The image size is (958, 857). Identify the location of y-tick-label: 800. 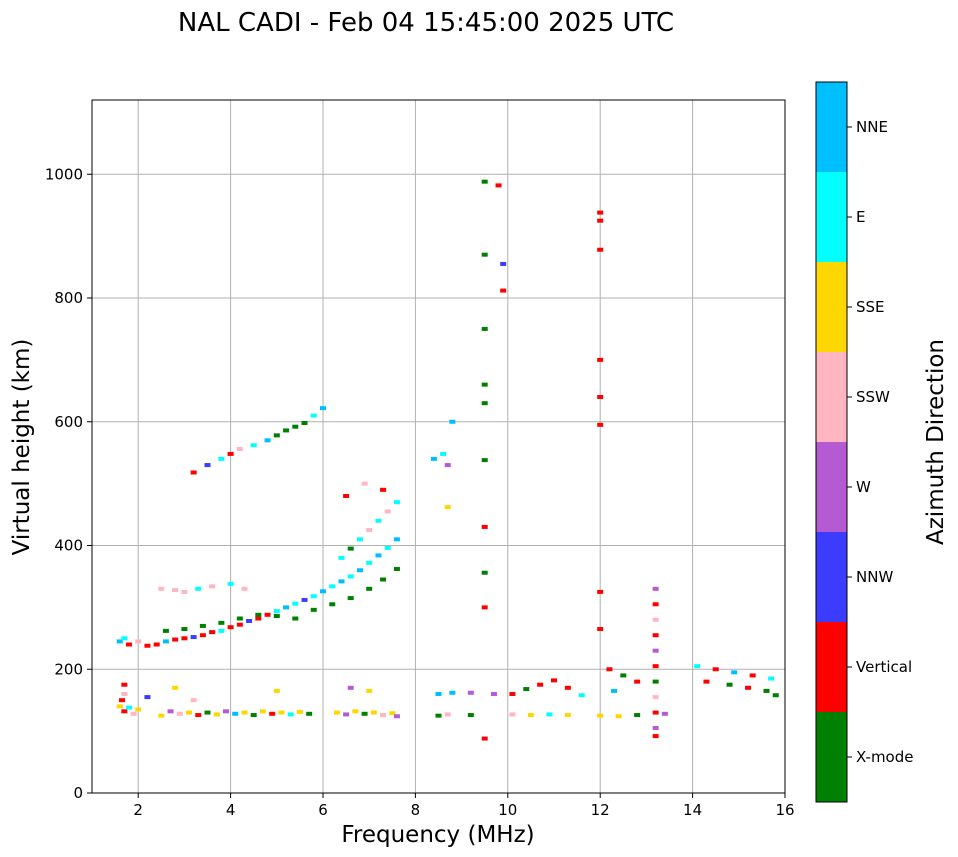
(68, 298).